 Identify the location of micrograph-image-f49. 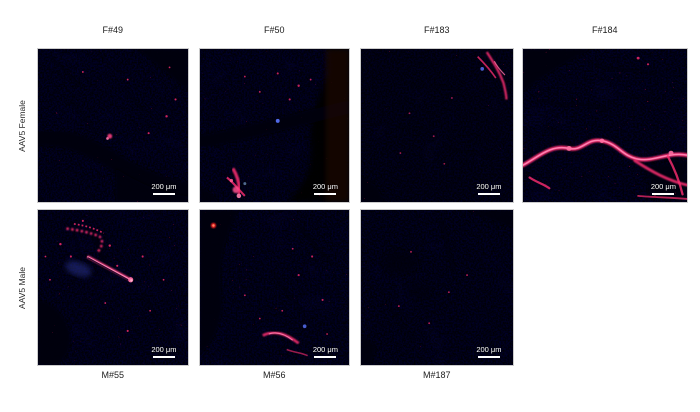
(113, 125).